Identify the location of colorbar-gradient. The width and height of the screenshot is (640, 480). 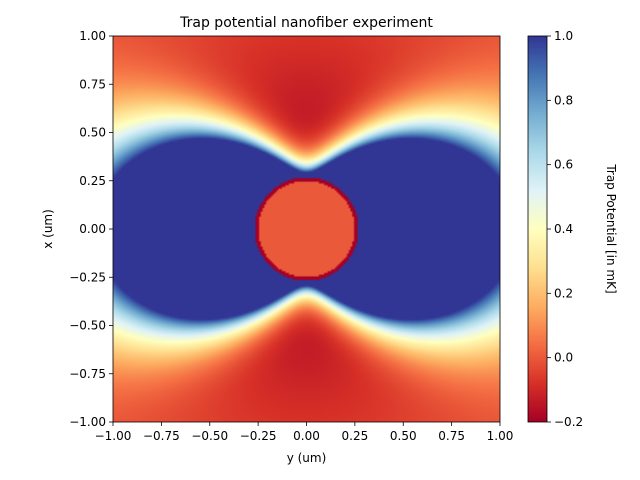
(537, 229).